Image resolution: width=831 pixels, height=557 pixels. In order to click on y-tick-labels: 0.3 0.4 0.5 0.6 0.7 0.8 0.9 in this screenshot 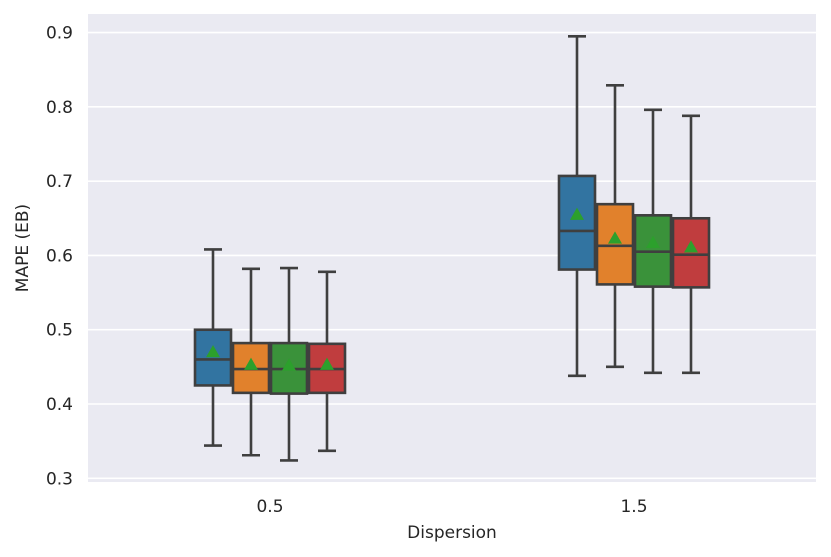, I will do `click(59, 257)`.